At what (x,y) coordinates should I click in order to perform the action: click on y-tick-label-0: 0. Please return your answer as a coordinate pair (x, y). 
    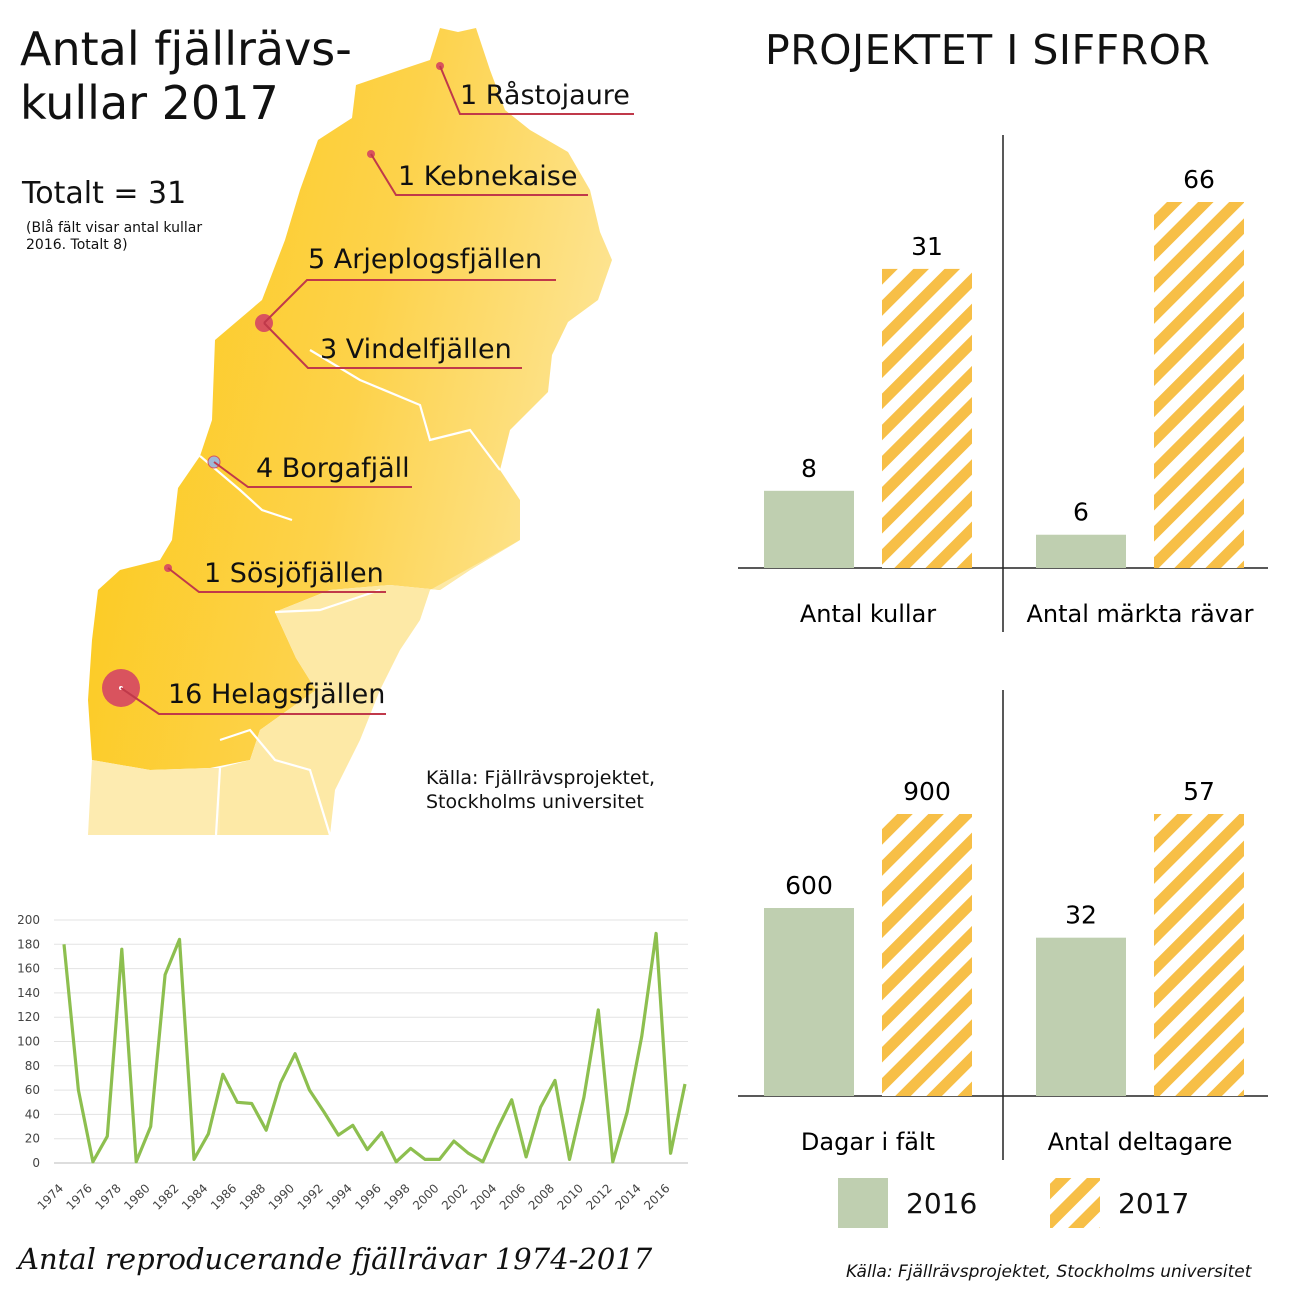
    Looking at the image, I should click on (36, 1163).